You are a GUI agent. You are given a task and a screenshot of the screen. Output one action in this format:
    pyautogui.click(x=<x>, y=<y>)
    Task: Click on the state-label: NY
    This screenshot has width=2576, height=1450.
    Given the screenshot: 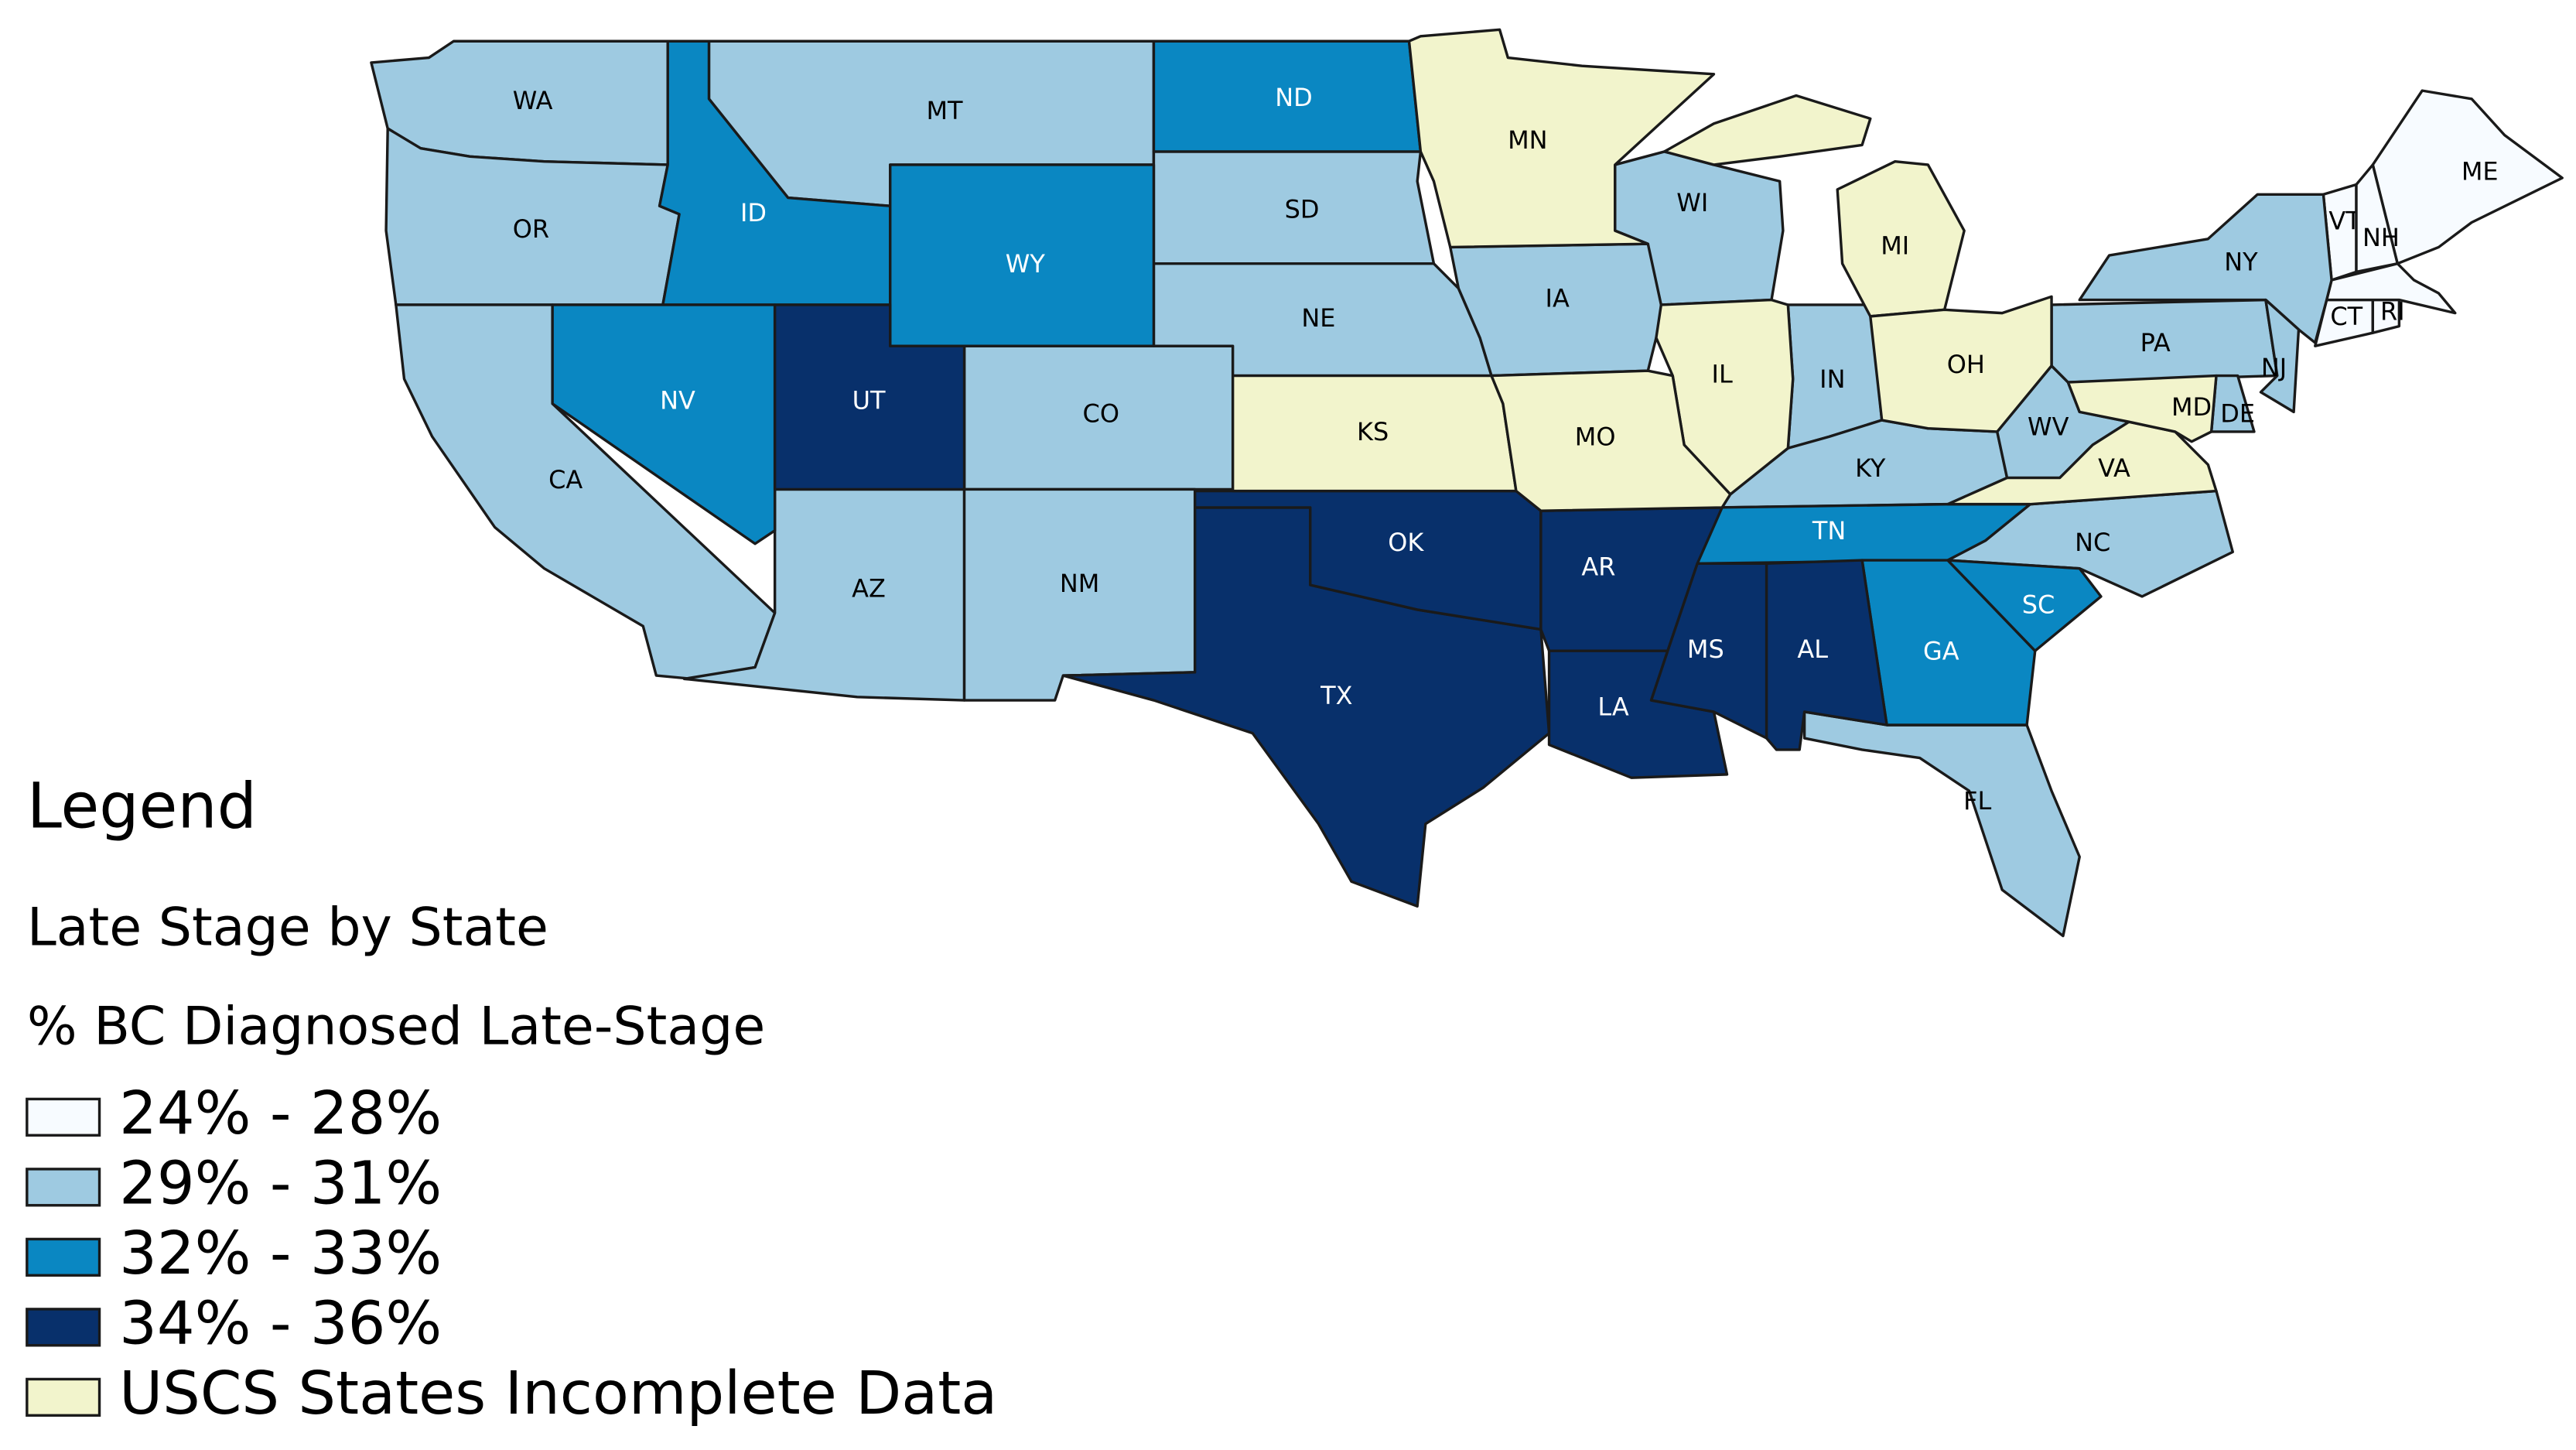 What is the action you would take?
    pyautogui.click(x=2241, y=262)
    